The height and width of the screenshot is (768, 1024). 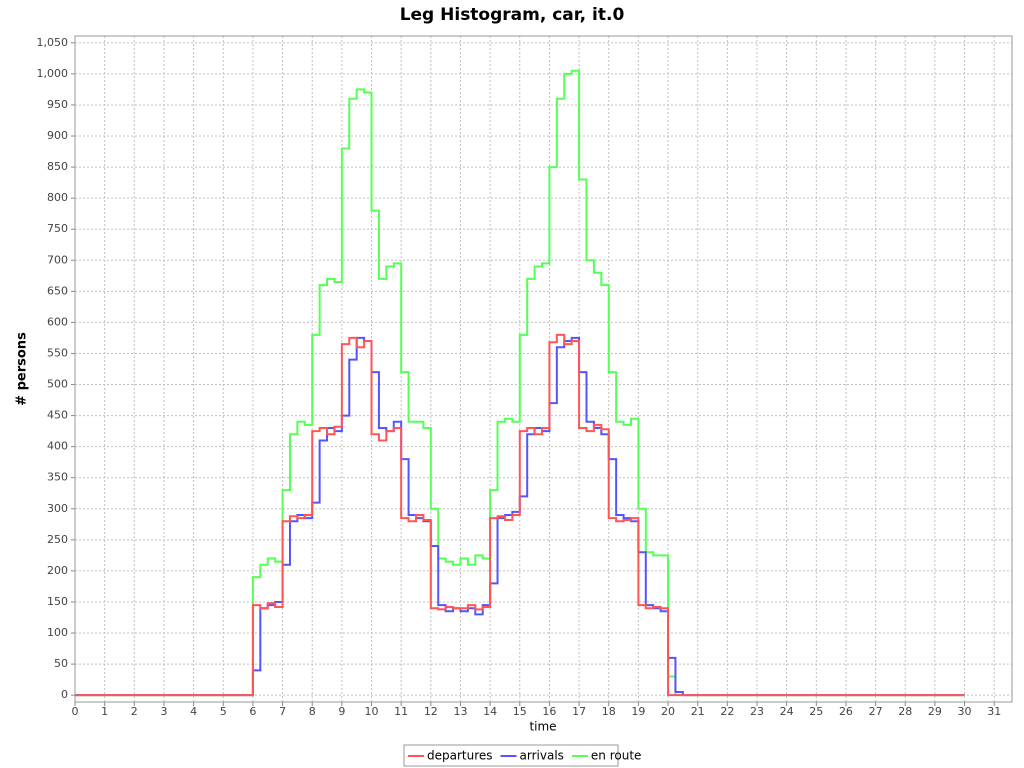 I want to click on y-tick-label: 350, so click(x=57, y=477).